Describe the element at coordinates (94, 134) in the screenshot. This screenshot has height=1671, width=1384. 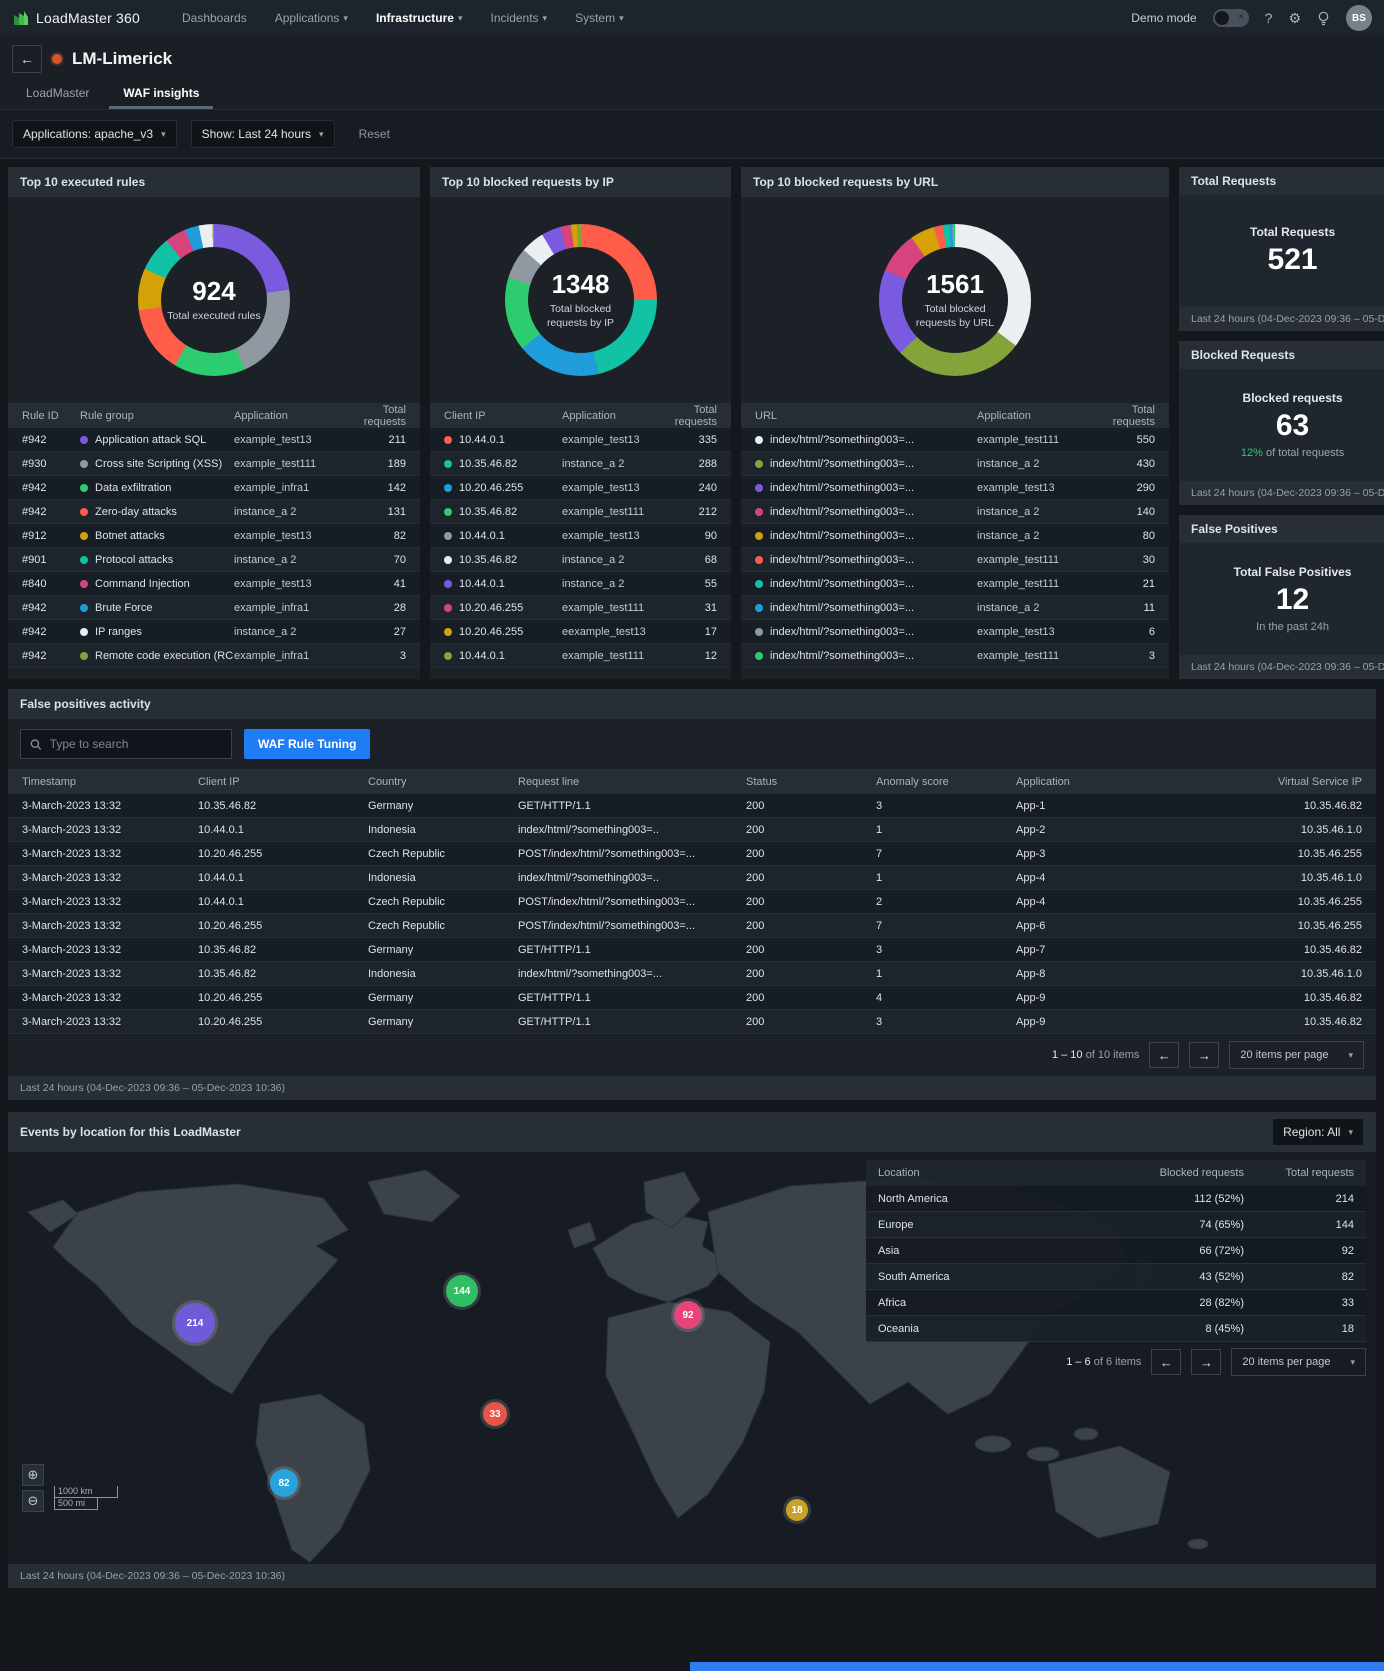
I see `applications-filter-dropdown: Applications: apache_v3 ▾` at that location.